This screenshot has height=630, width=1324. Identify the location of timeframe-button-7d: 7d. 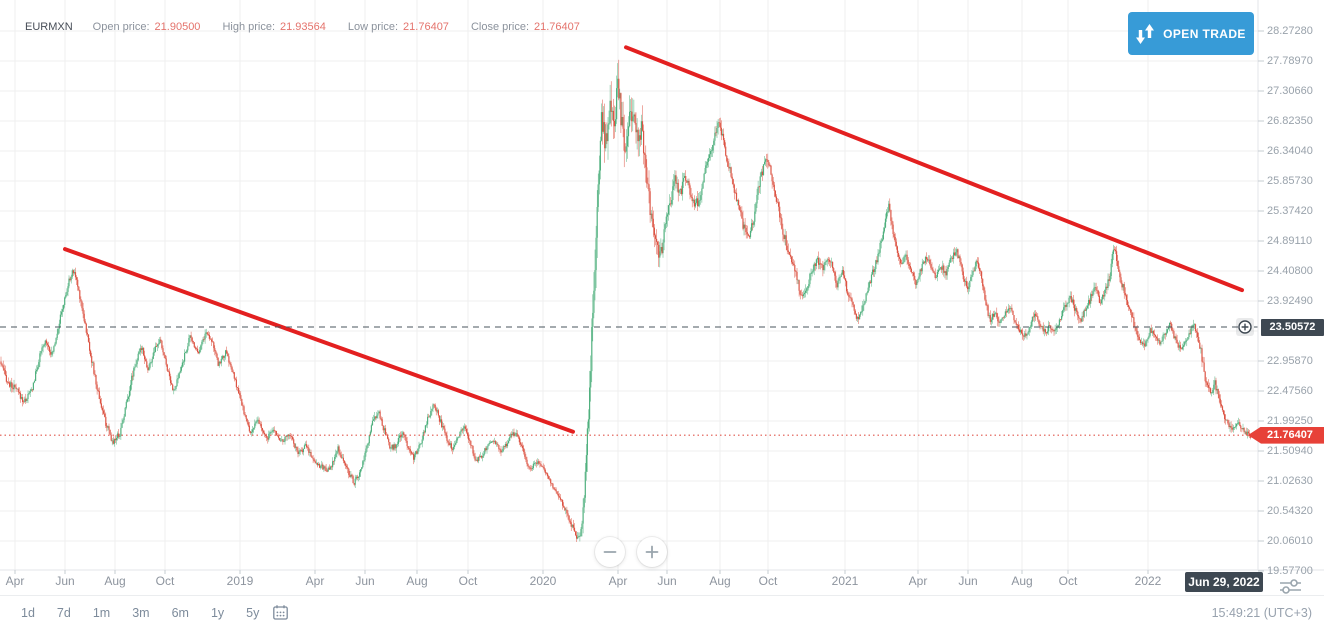
(64, 613).